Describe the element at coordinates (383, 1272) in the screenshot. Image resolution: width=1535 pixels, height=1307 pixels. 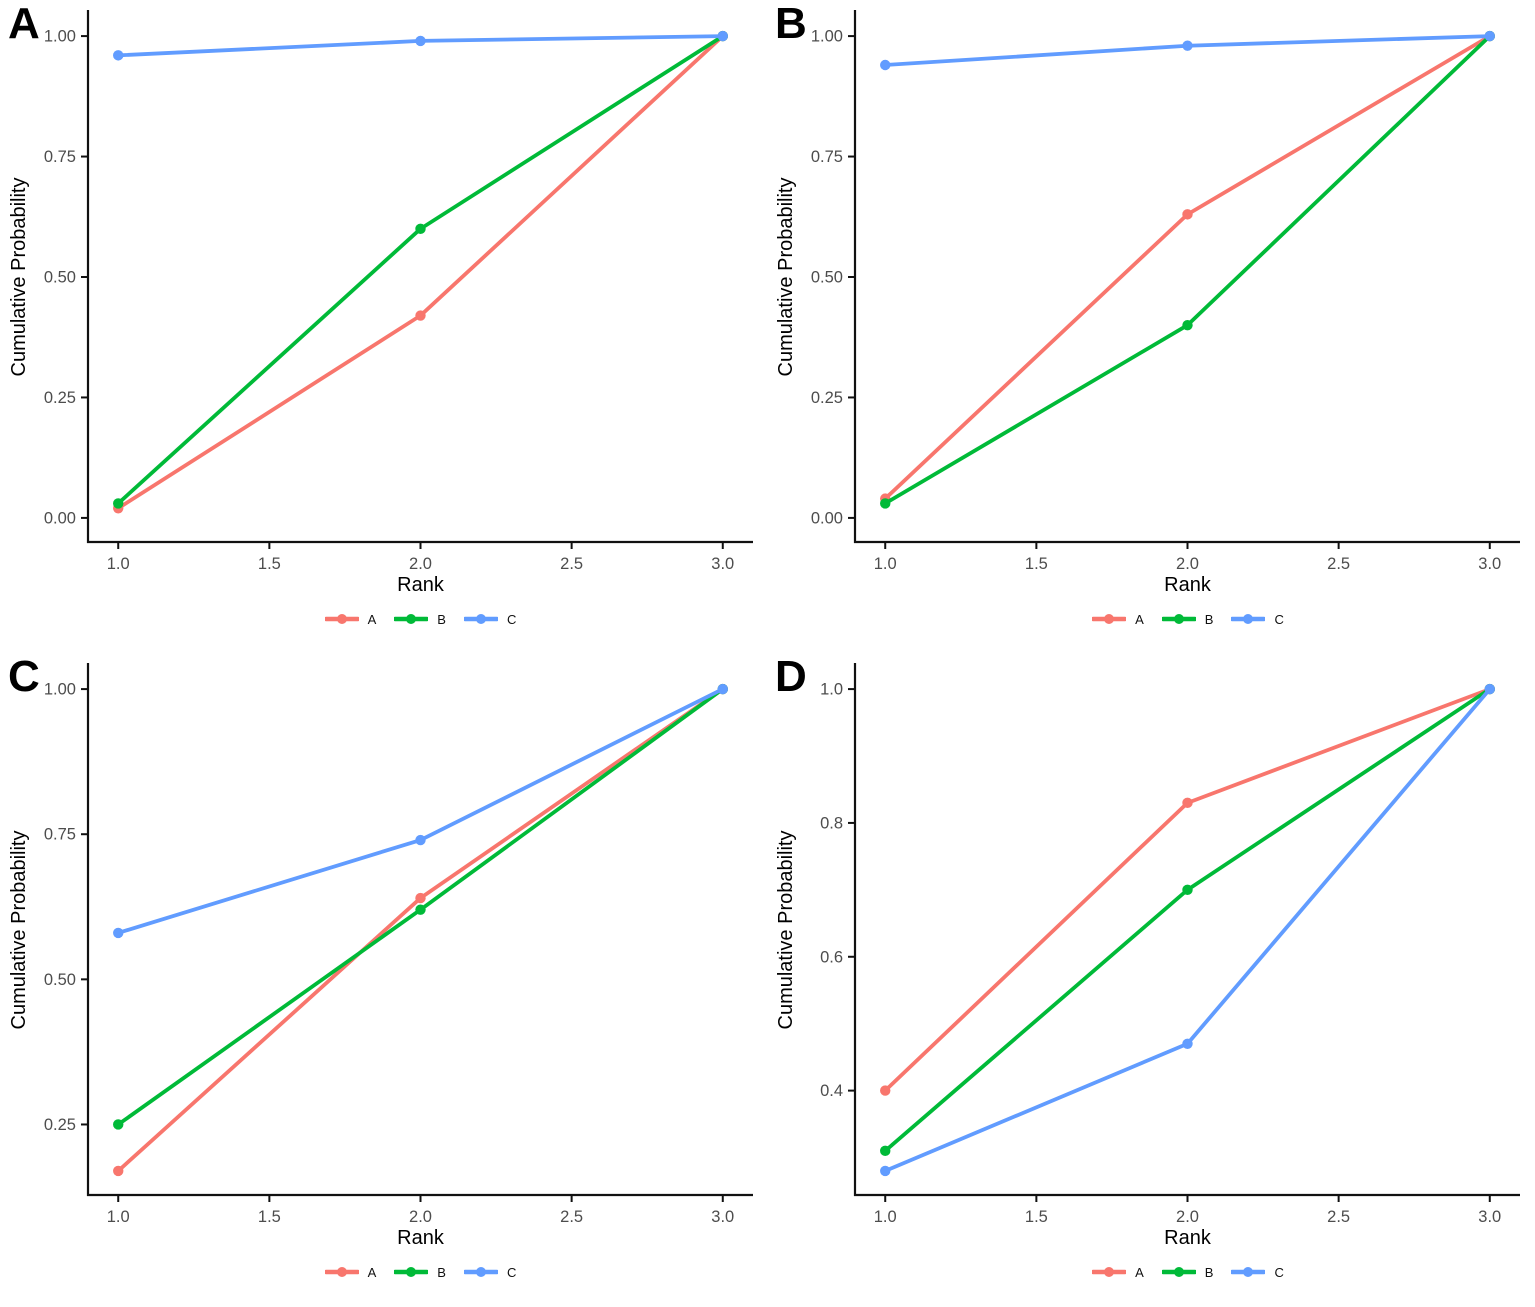
I see `legend-C: A B C` at that location.